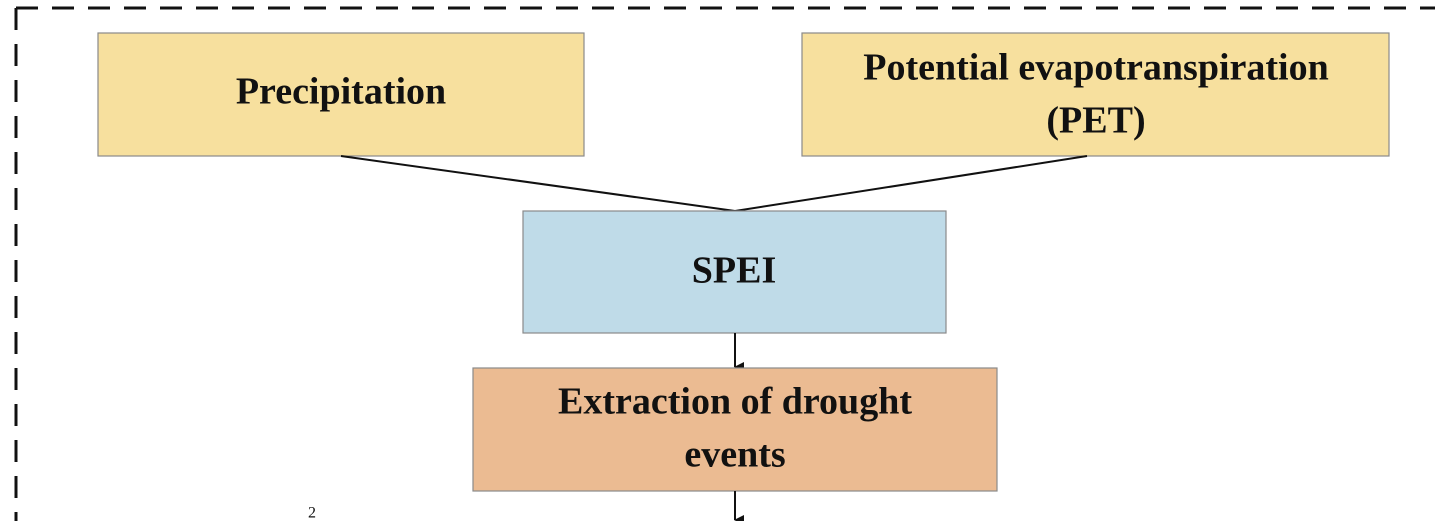 Image resolution: width=1435 pixels, height=521 pixels. Describe the element at coordinates (312, 513) in the screenshot. I see `cut-off-fragment: 2` at that location.